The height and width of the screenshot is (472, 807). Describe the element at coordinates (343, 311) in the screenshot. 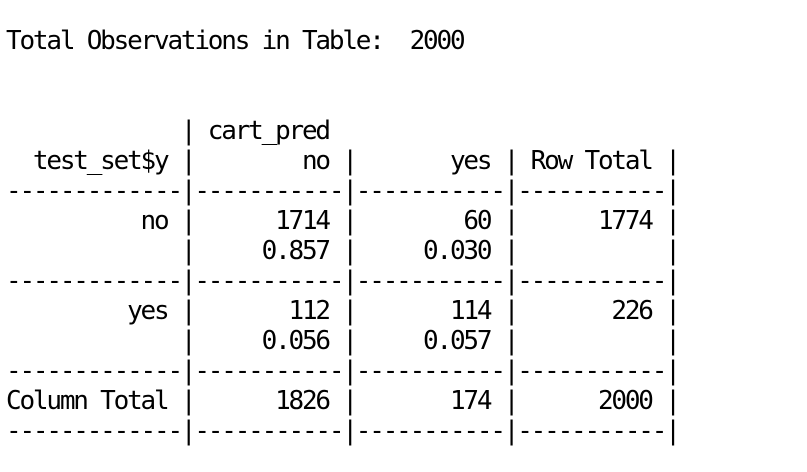

I see `table-row-yes-counts: yes | 112 | 114 | 226 |` at that location.